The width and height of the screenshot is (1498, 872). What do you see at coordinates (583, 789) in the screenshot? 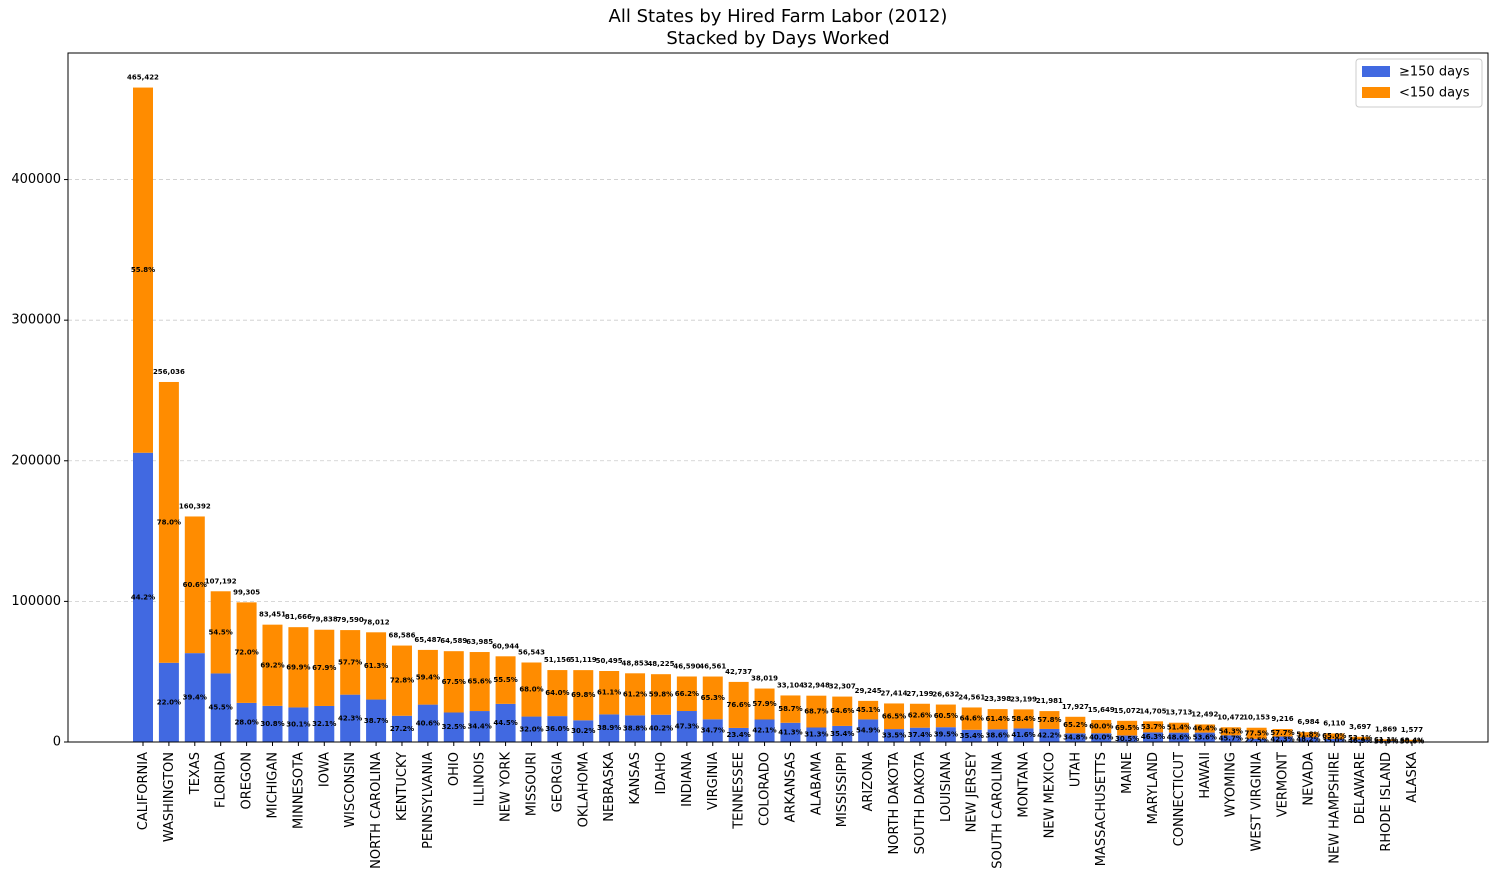
I see `x-tick-label: OKLAHOMA` at bounding box center [583, 789].